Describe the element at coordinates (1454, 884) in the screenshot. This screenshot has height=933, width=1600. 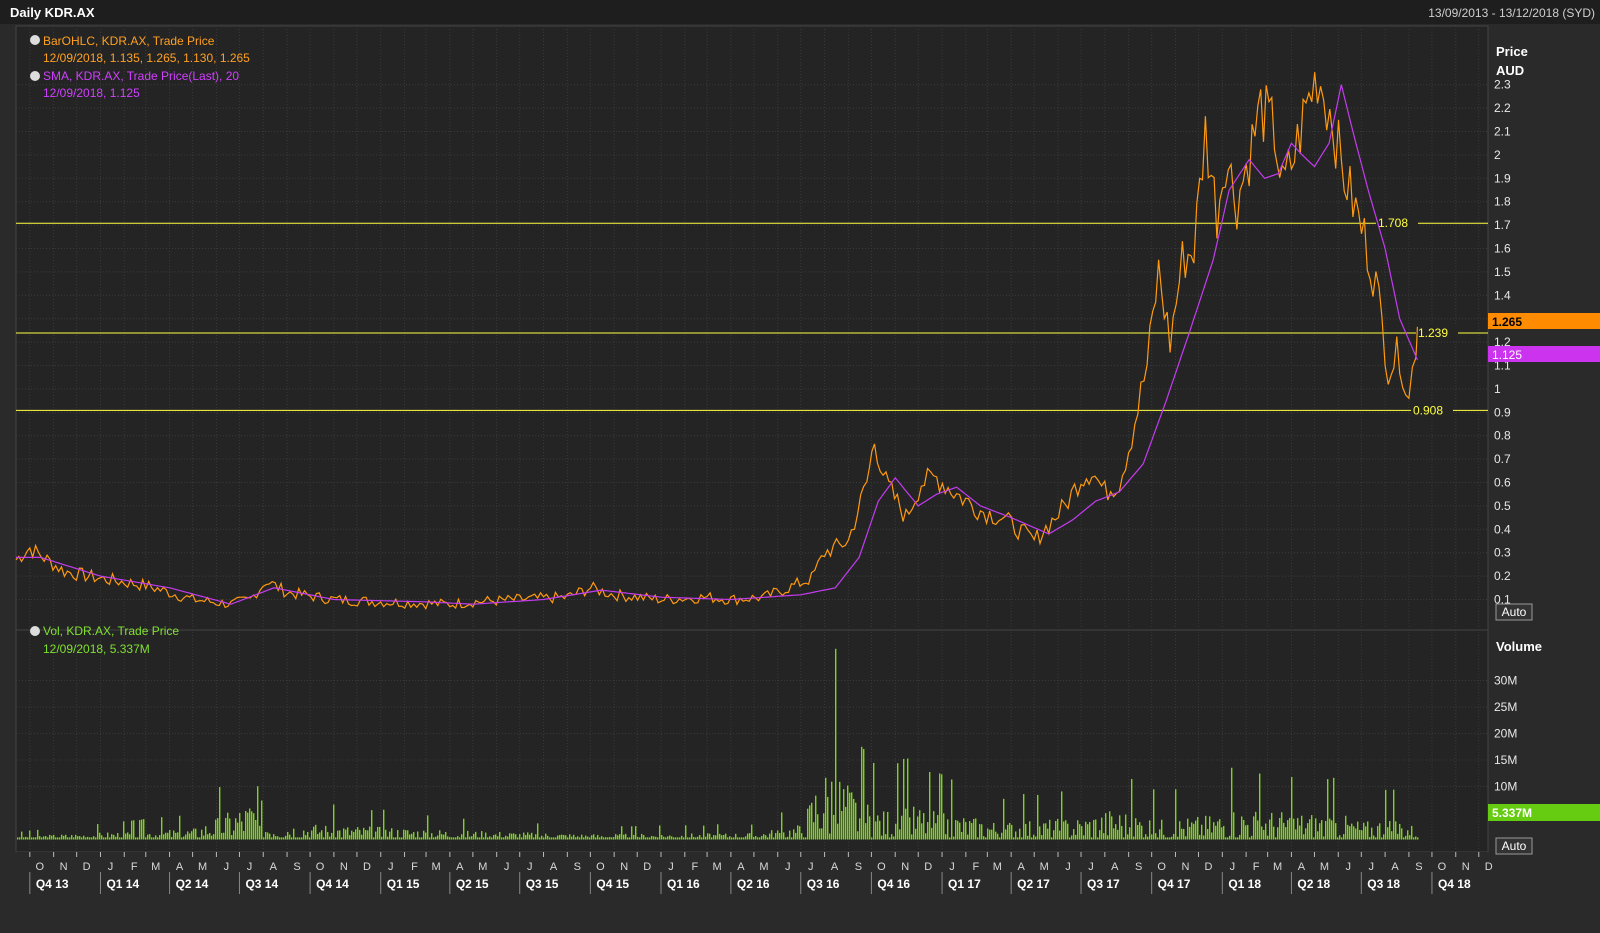
I see `quarter-label: Q4 18` at that location.